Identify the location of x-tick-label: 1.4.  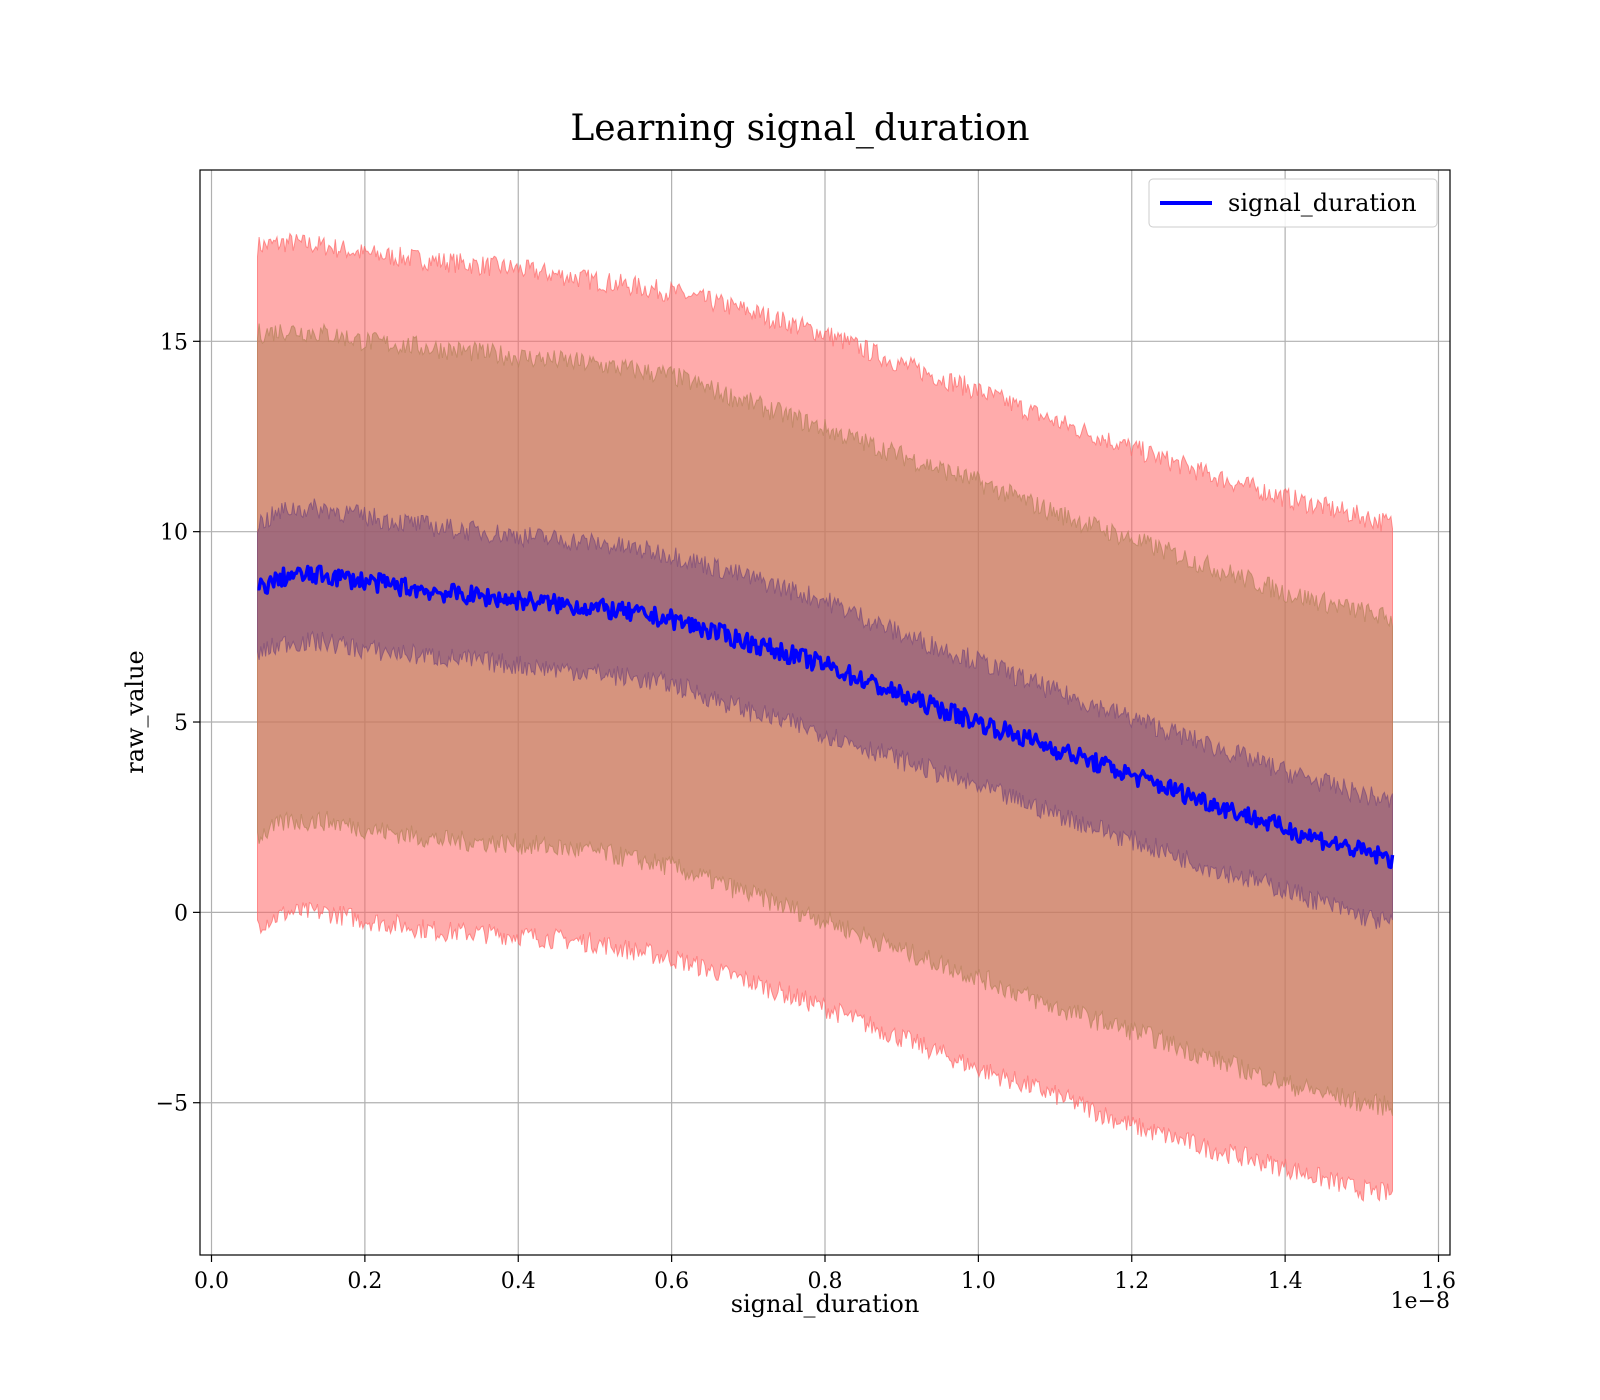
(1285, 1281).